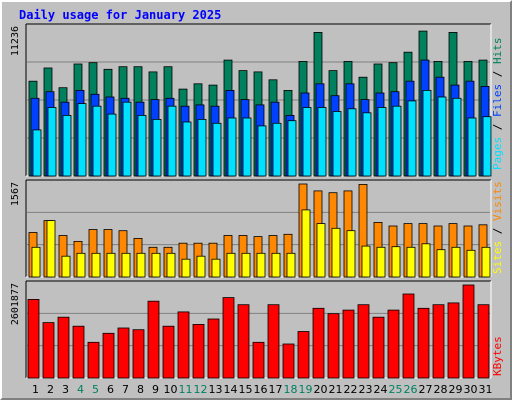  Describe the element at coordinates (381, 389) in the screenshot. I see `x-tick-label-24: 24` at that location.